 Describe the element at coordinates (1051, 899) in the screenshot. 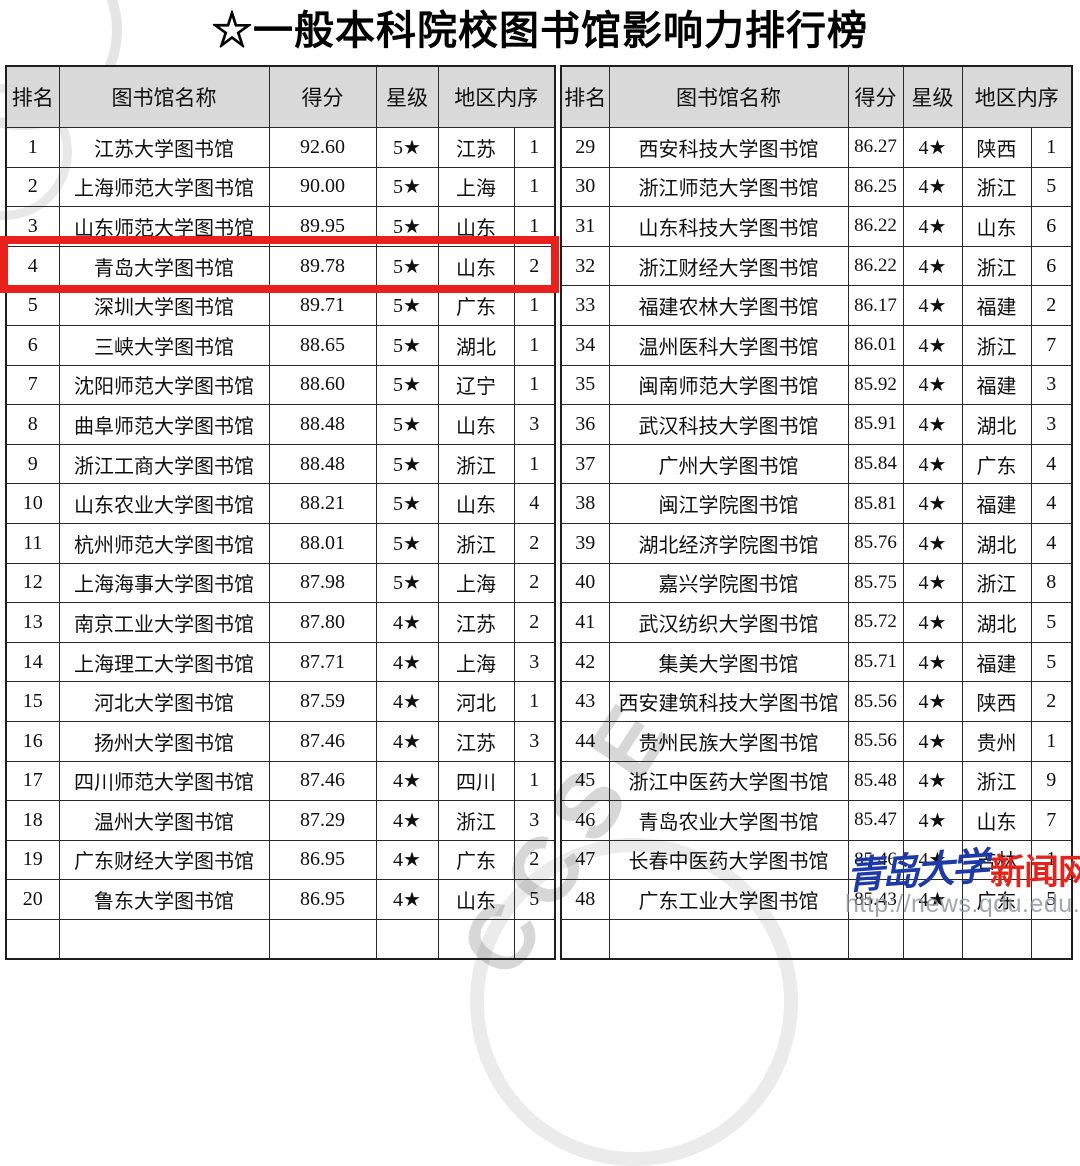

I see `region-order-cell: 5` at that location.